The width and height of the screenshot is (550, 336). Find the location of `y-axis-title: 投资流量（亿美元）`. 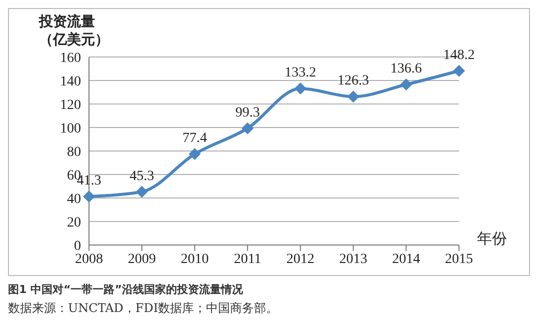

y-axis-title: 投资流量（亿美元） is located at coordinates (74, 31).